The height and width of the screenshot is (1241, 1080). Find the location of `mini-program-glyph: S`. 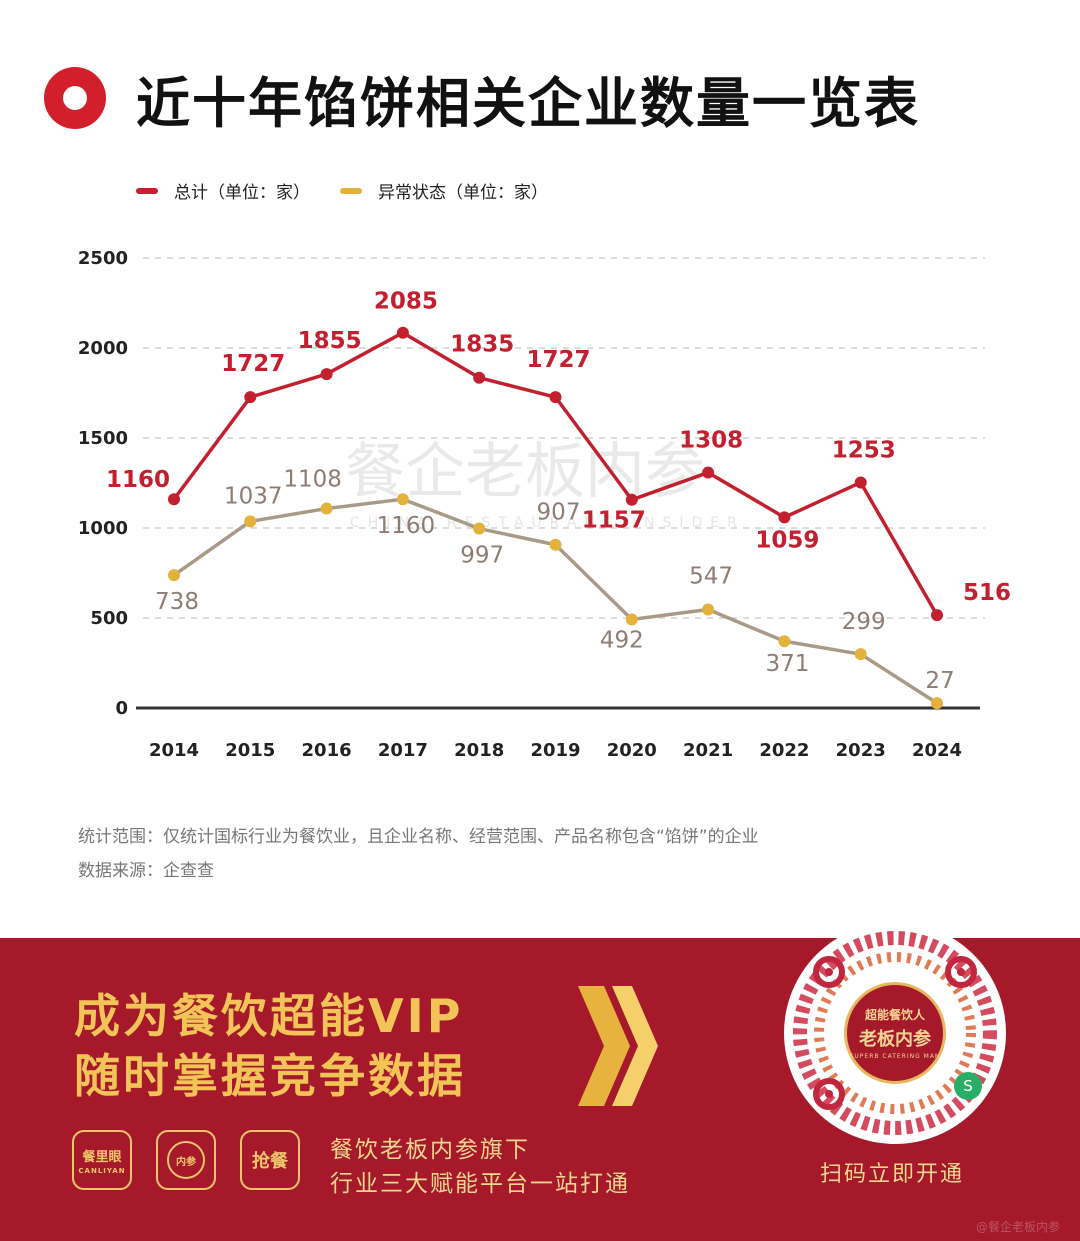

mini-program-glyph: S is located at coordinates (968, 1086).